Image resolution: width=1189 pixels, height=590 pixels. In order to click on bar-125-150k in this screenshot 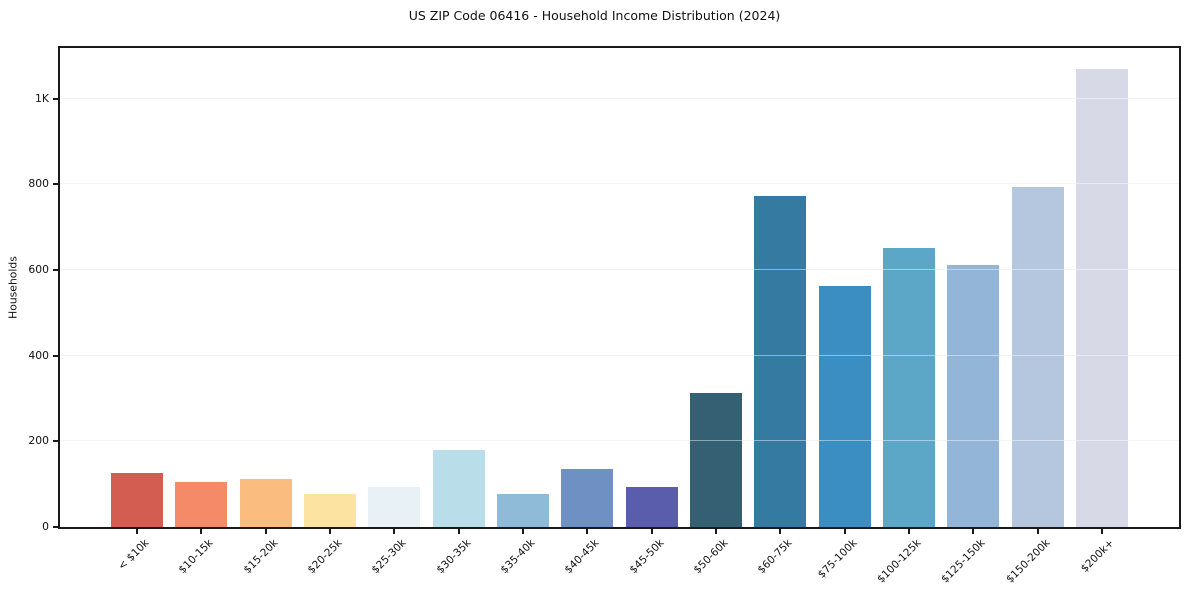, I will do `click(973, 396)`.